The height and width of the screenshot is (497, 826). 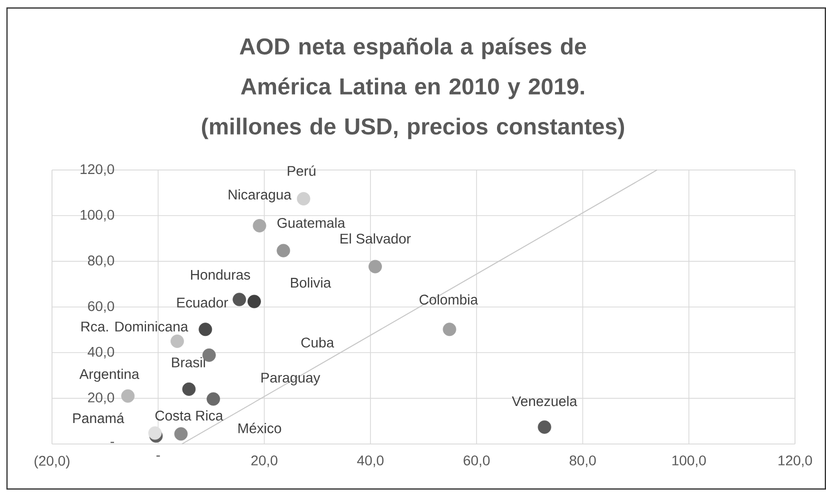 What do you see at coordinates (302, 170) in the screenshot?
I see `annotation: Perú` at bounding box center [302, 170].